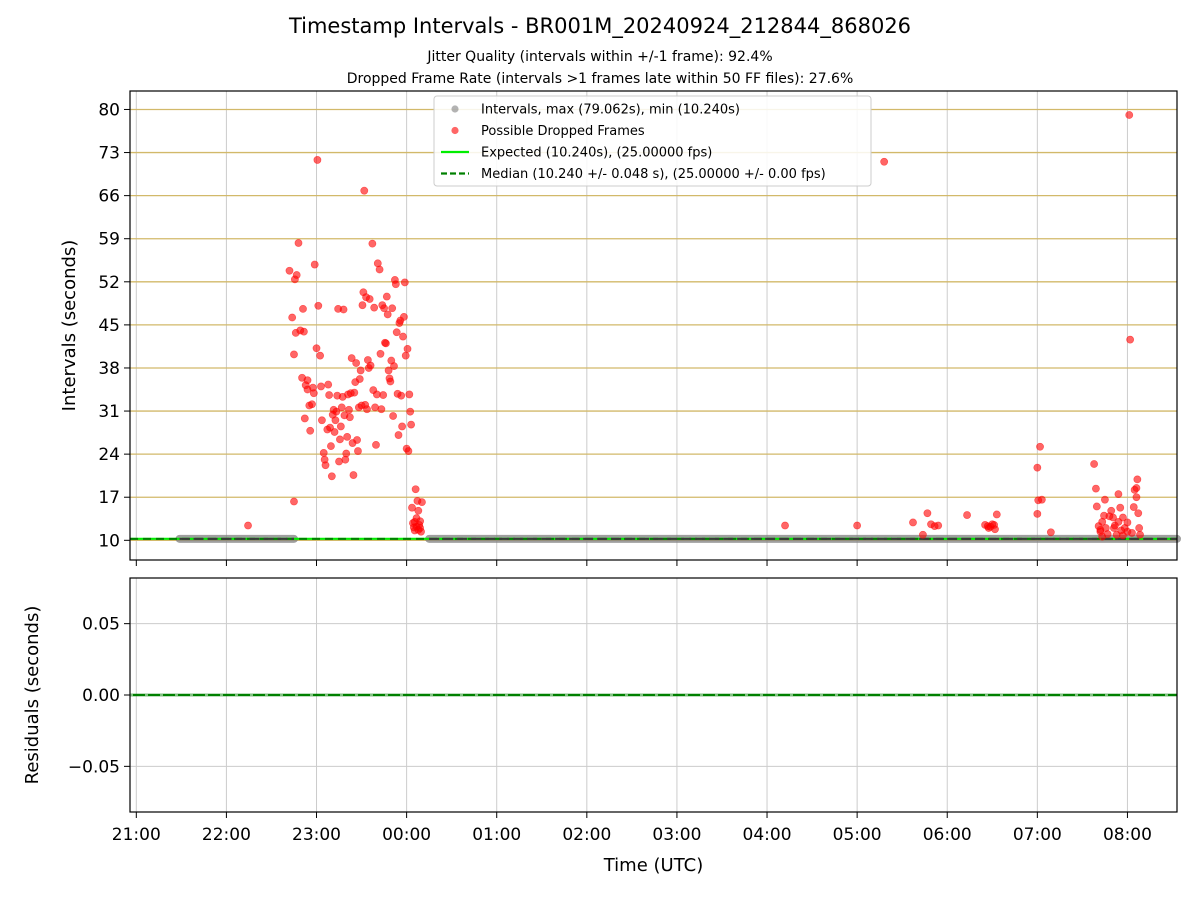 This screenshot has height=900, width=1200. Describe the element at coordinates (109, 412) in the screenshot. I see `y-tick-label: 31` at that location.